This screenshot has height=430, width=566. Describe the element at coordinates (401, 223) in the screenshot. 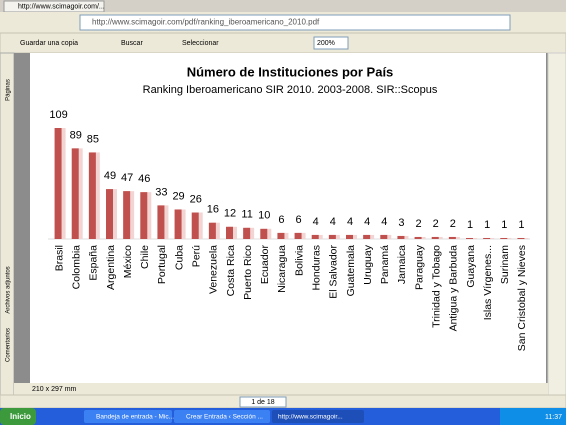

I see `value-label: 3` at that location.